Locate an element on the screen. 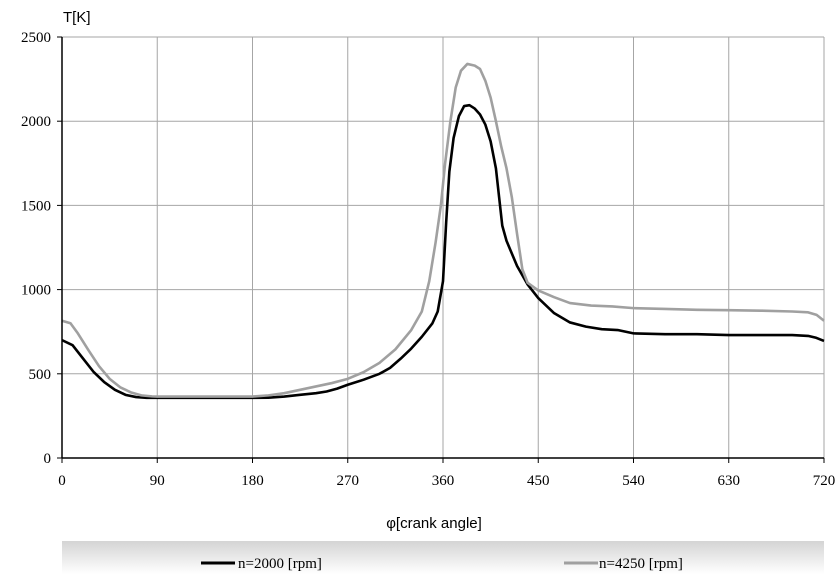 This screenshot has height=574, width=839. y-axis-title: T[K] is located at coordinates (77, 17).